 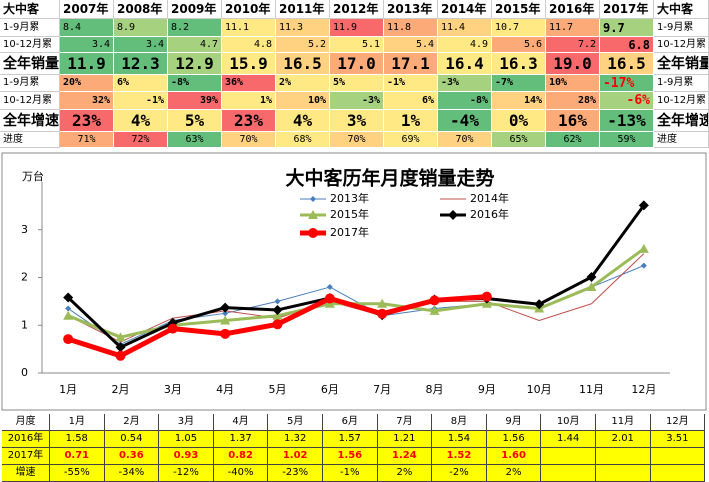 What do you see at coordinates (195, 9) in the screenshot?
I see `top-header-cell: 2009年` at bounding box center [195, 9].